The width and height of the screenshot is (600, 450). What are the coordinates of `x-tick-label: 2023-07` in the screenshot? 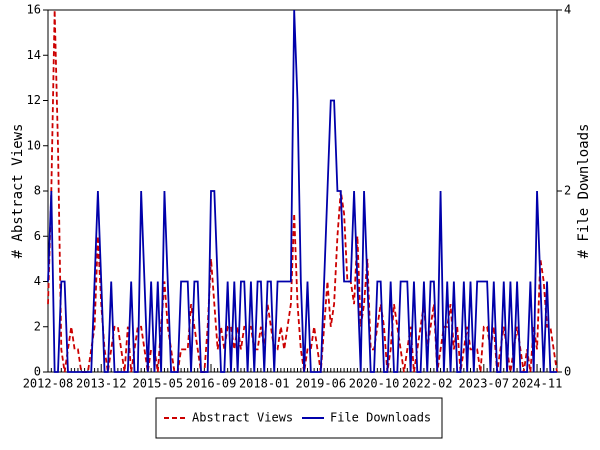 It's located at (484, 384).